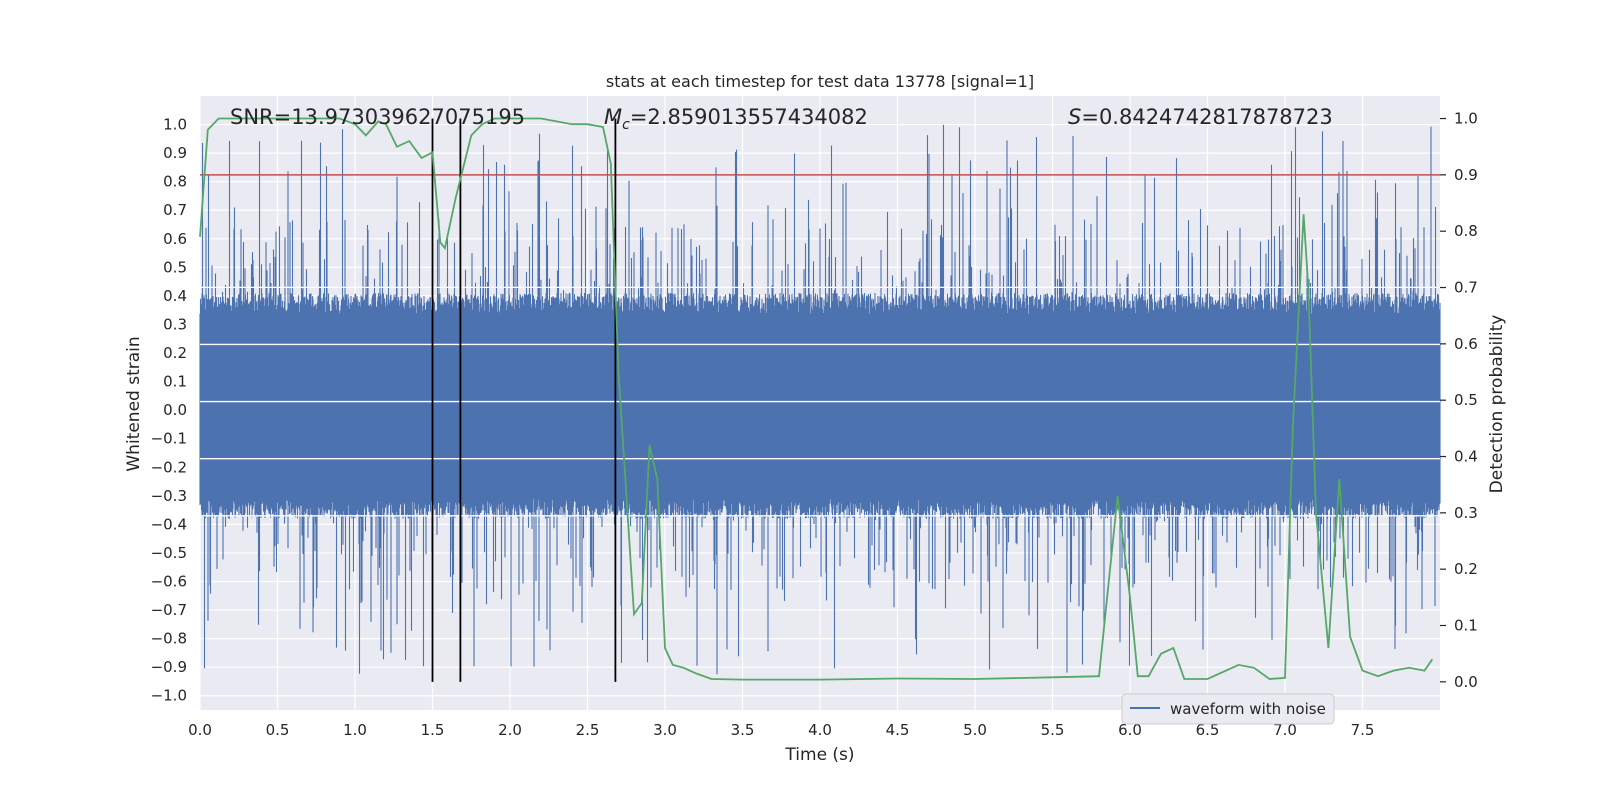 The width and height of the screenshot is (1600, 800). Describe the element at coordinates (200, 730) in the screenshot. I see `x-tick-label: 0.0` at that location.